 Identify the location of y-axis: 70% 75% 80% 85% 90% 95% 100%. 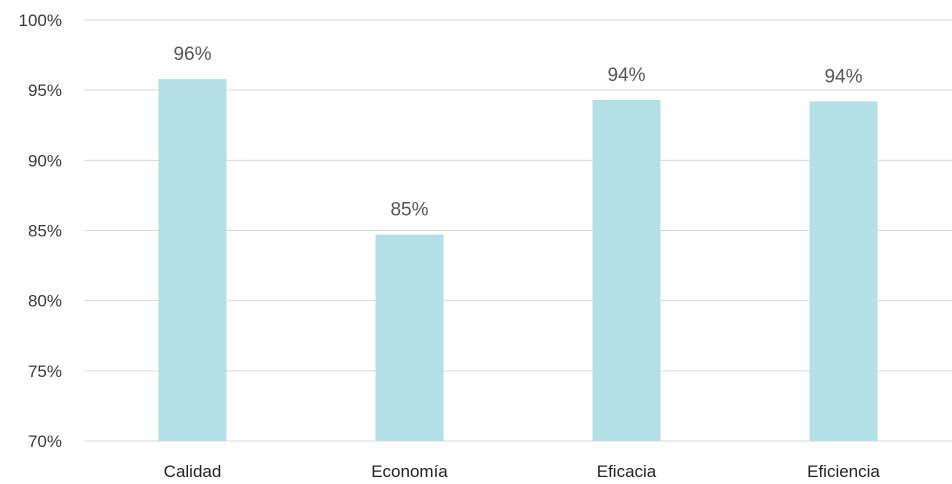
(40, 231).